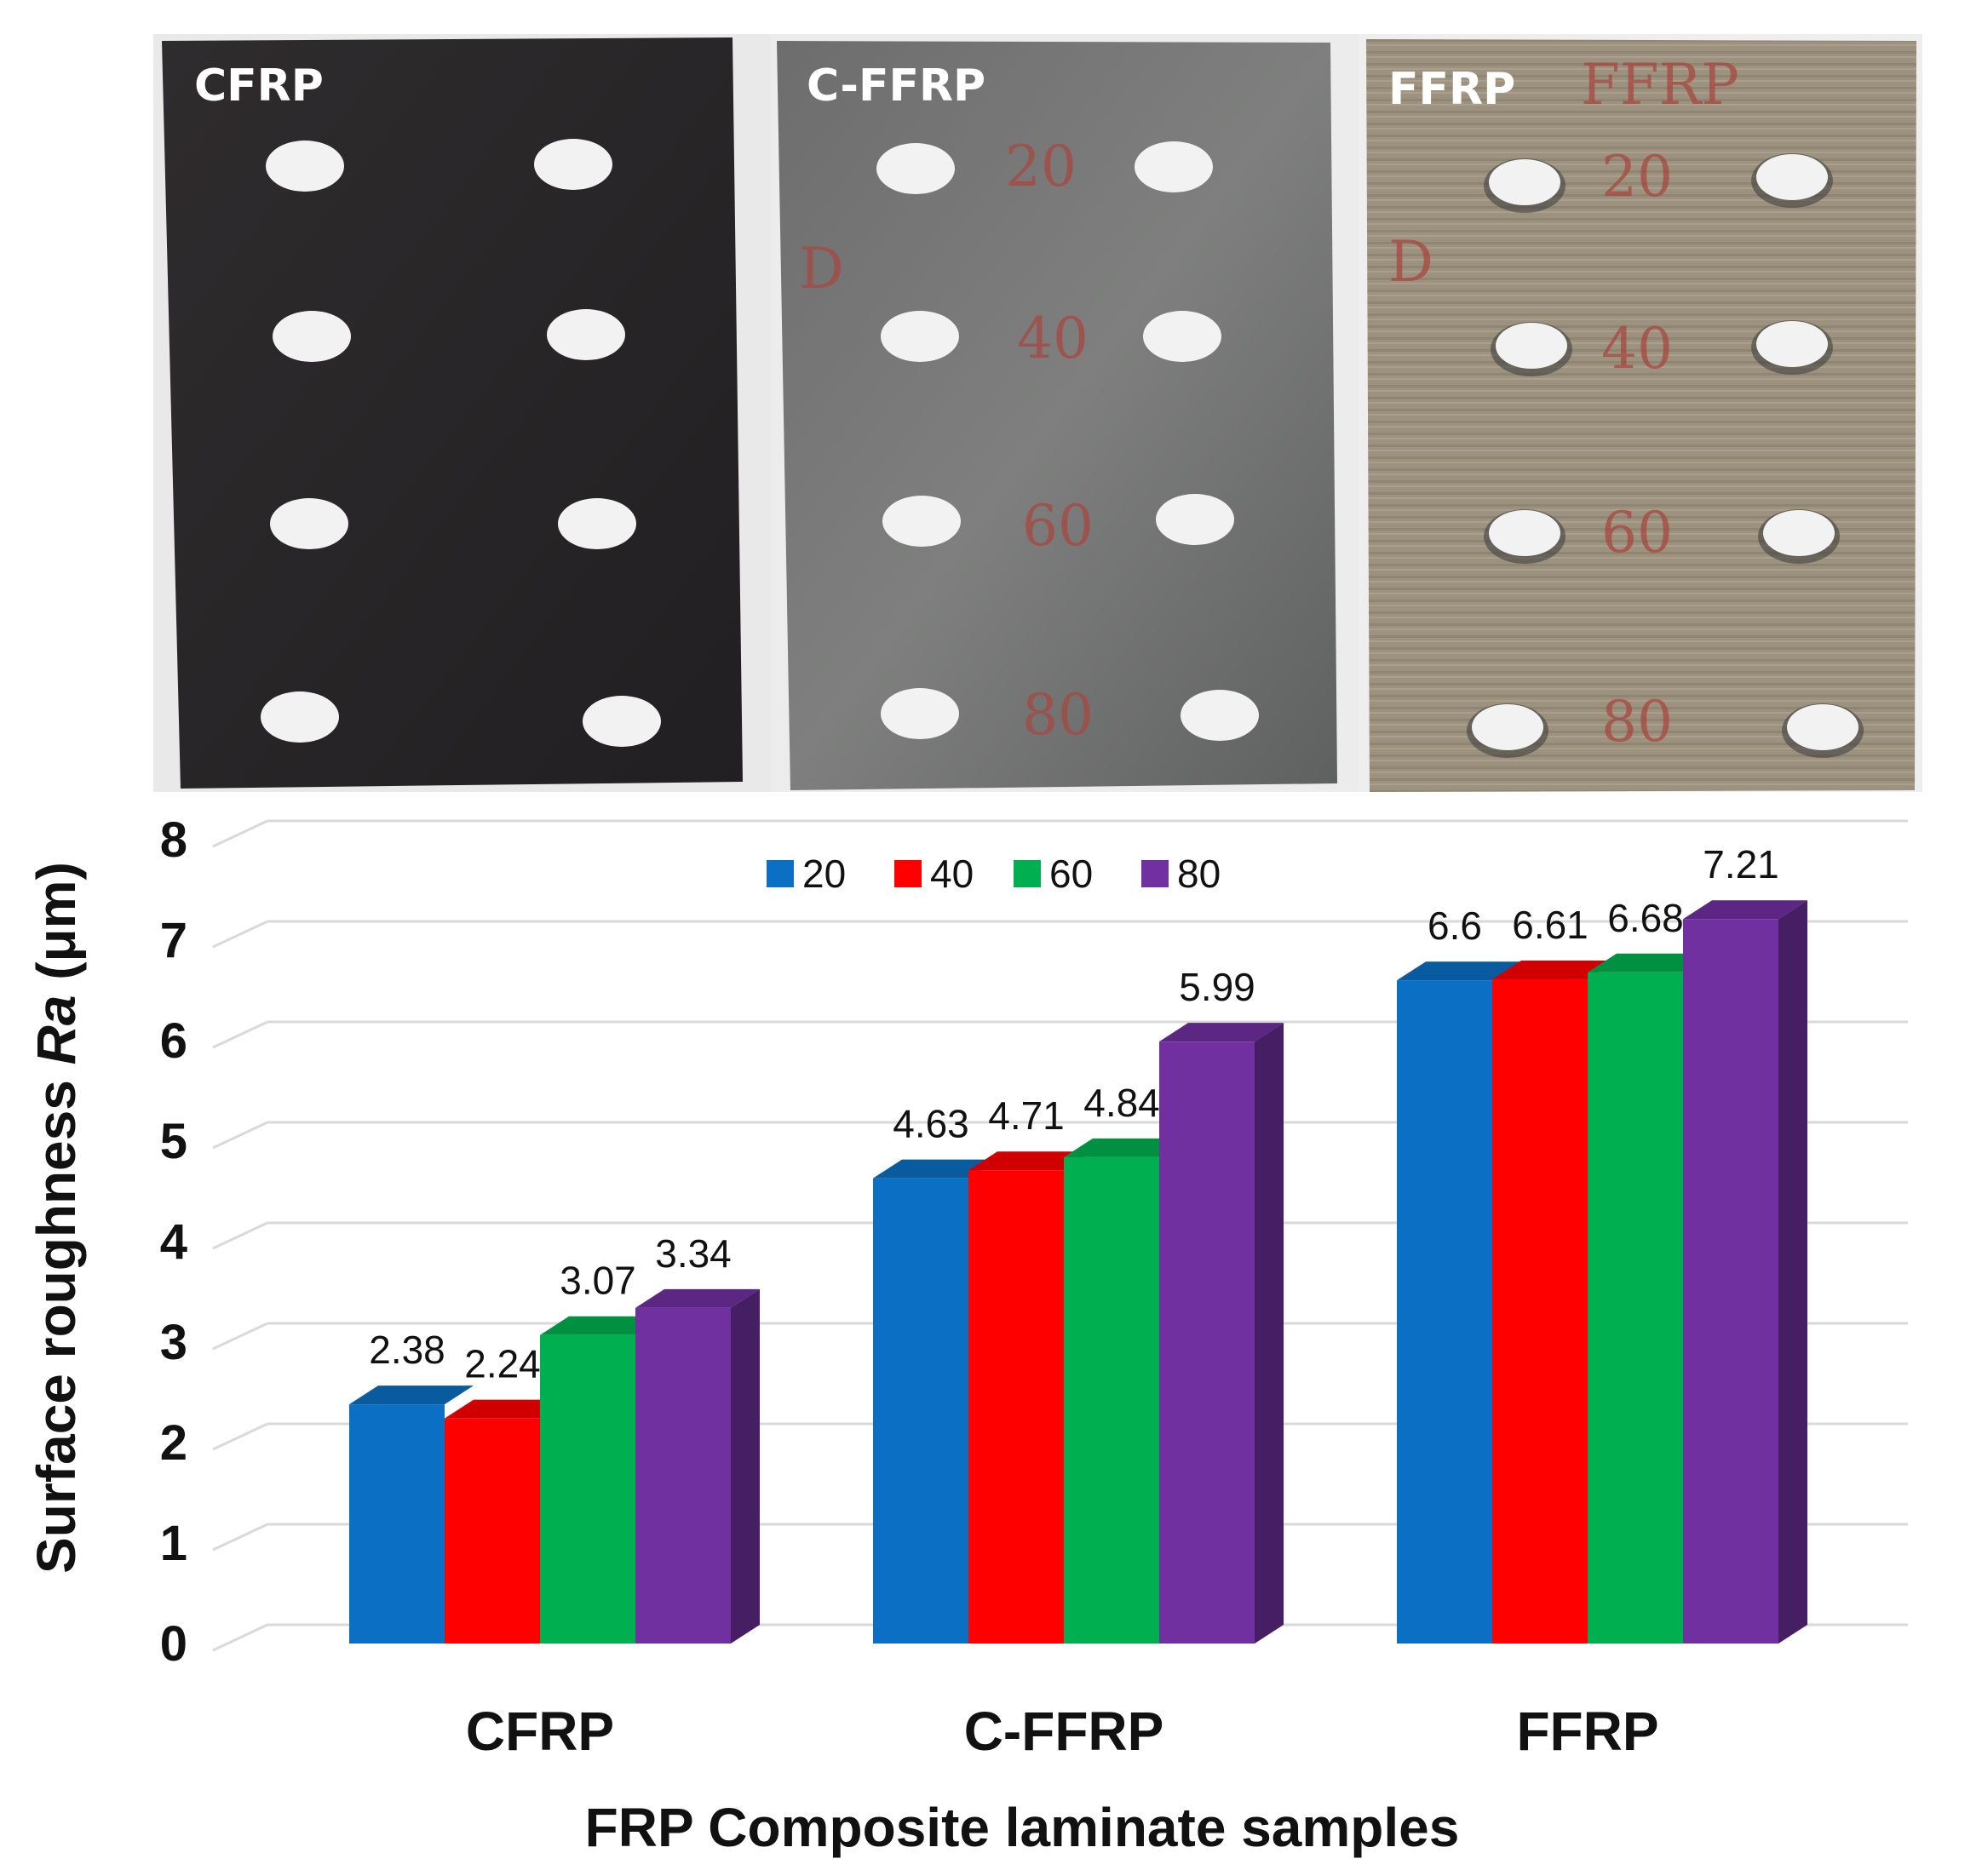  I want to click on y-tick-label: 6, so click(173, 1041).